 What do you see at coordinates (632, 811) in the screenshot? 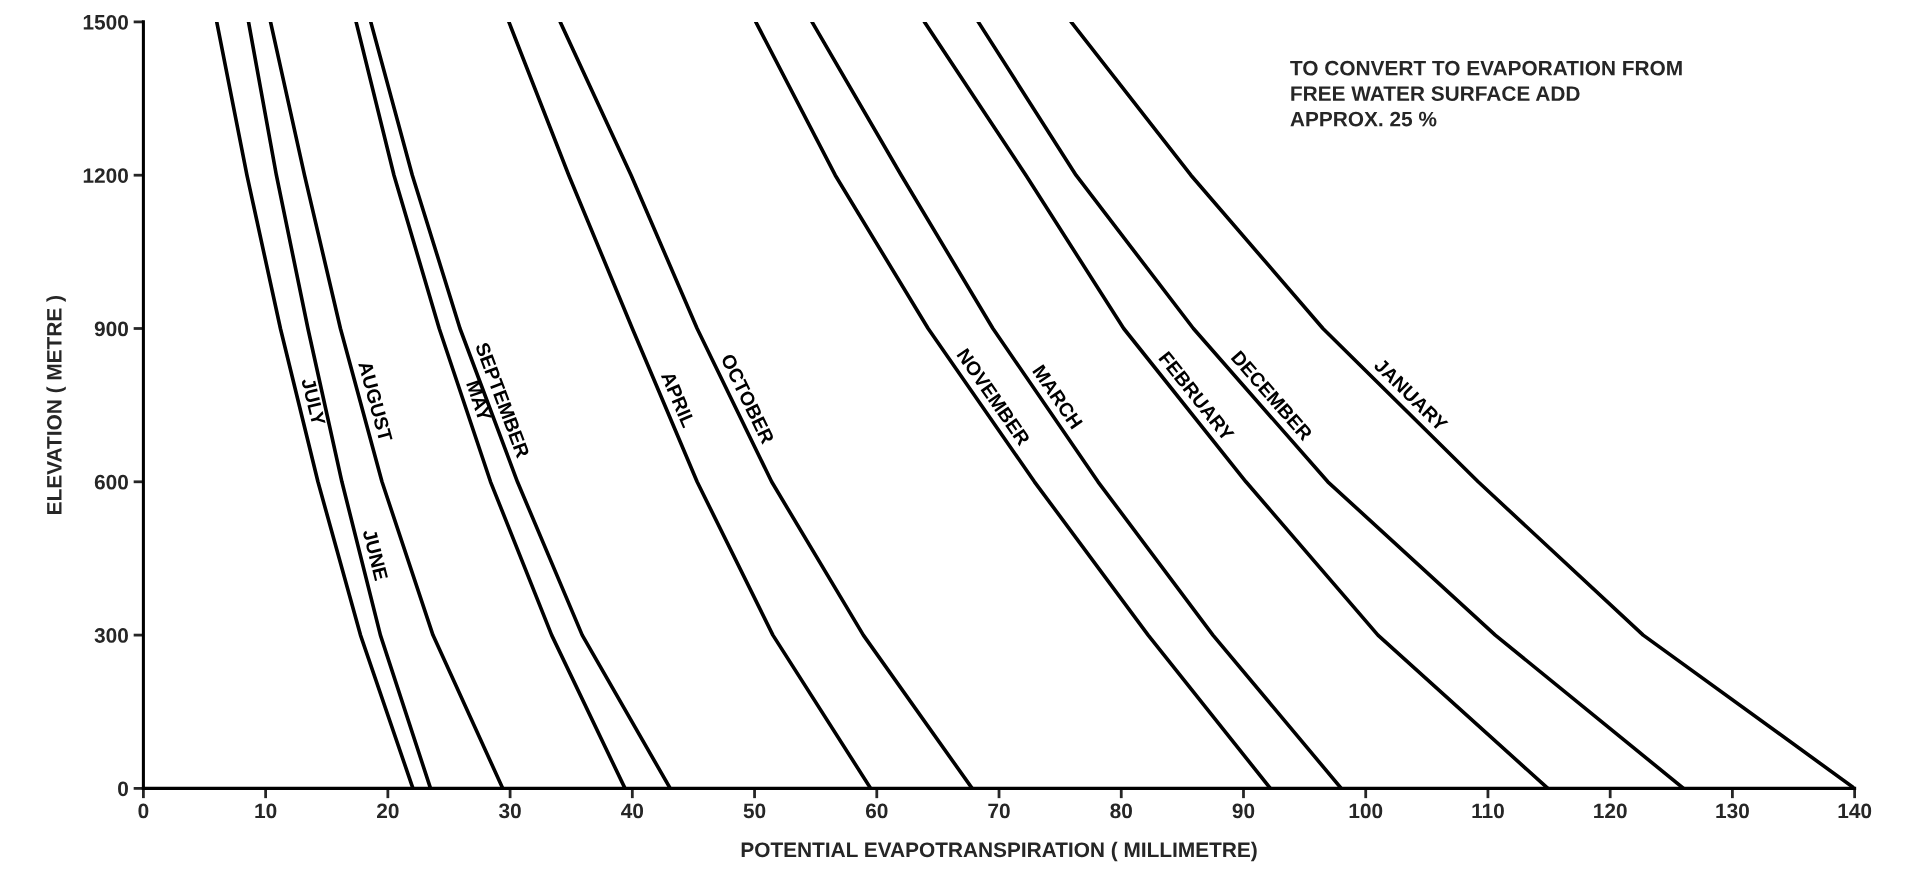
I see `x-tick-label: 40` at bounding box center [632, 811].